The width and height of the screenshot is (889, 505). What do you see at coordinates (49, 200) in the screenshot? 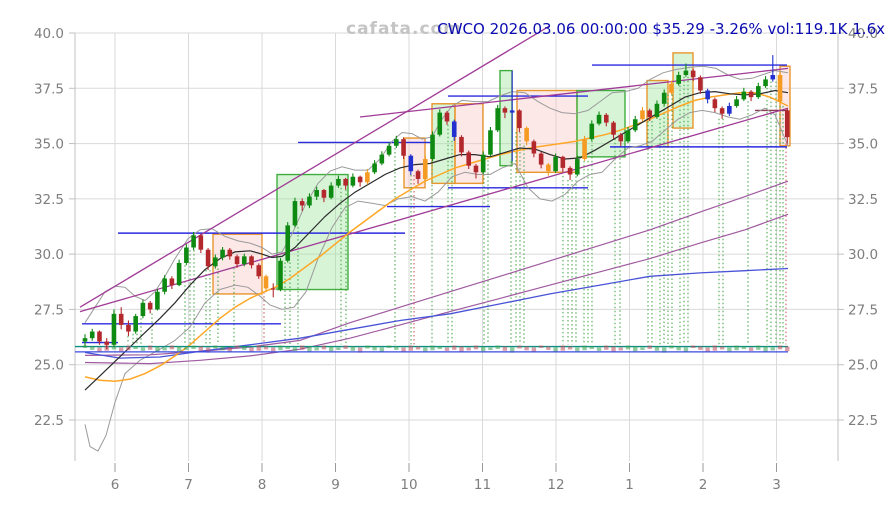
I see `y-axis-label-left: 32.5` at bounding box center [49, 200].